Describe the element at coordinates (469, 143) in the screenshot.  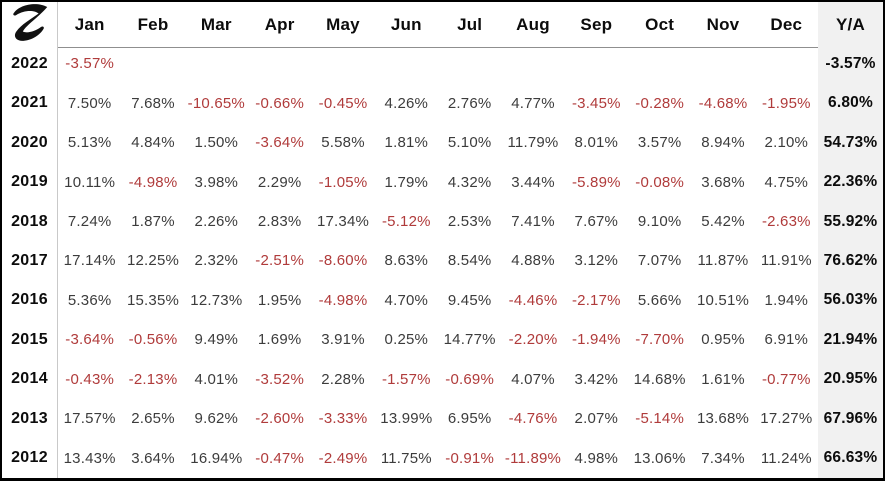
I see `cell-2020-jul: 5.10%` at that location.